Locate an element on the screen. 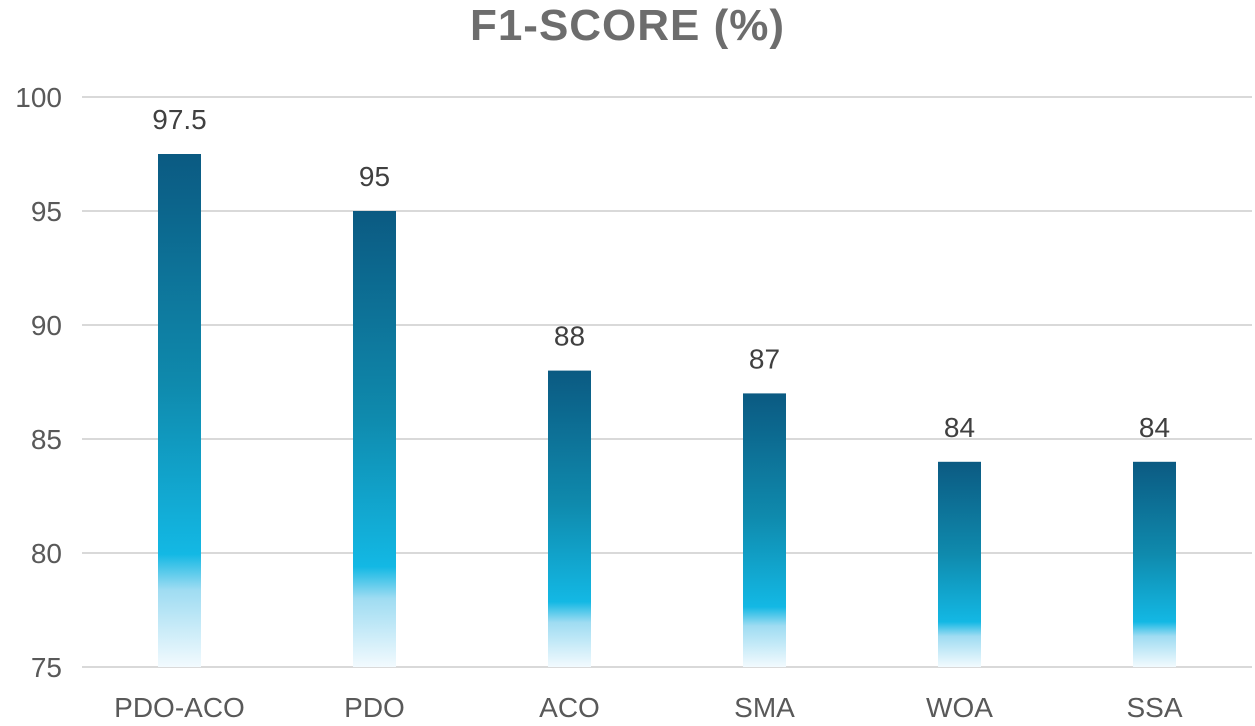 The height and width of the screenshot is (726, 1255). bar-woa is located at coordinates (959, 564).